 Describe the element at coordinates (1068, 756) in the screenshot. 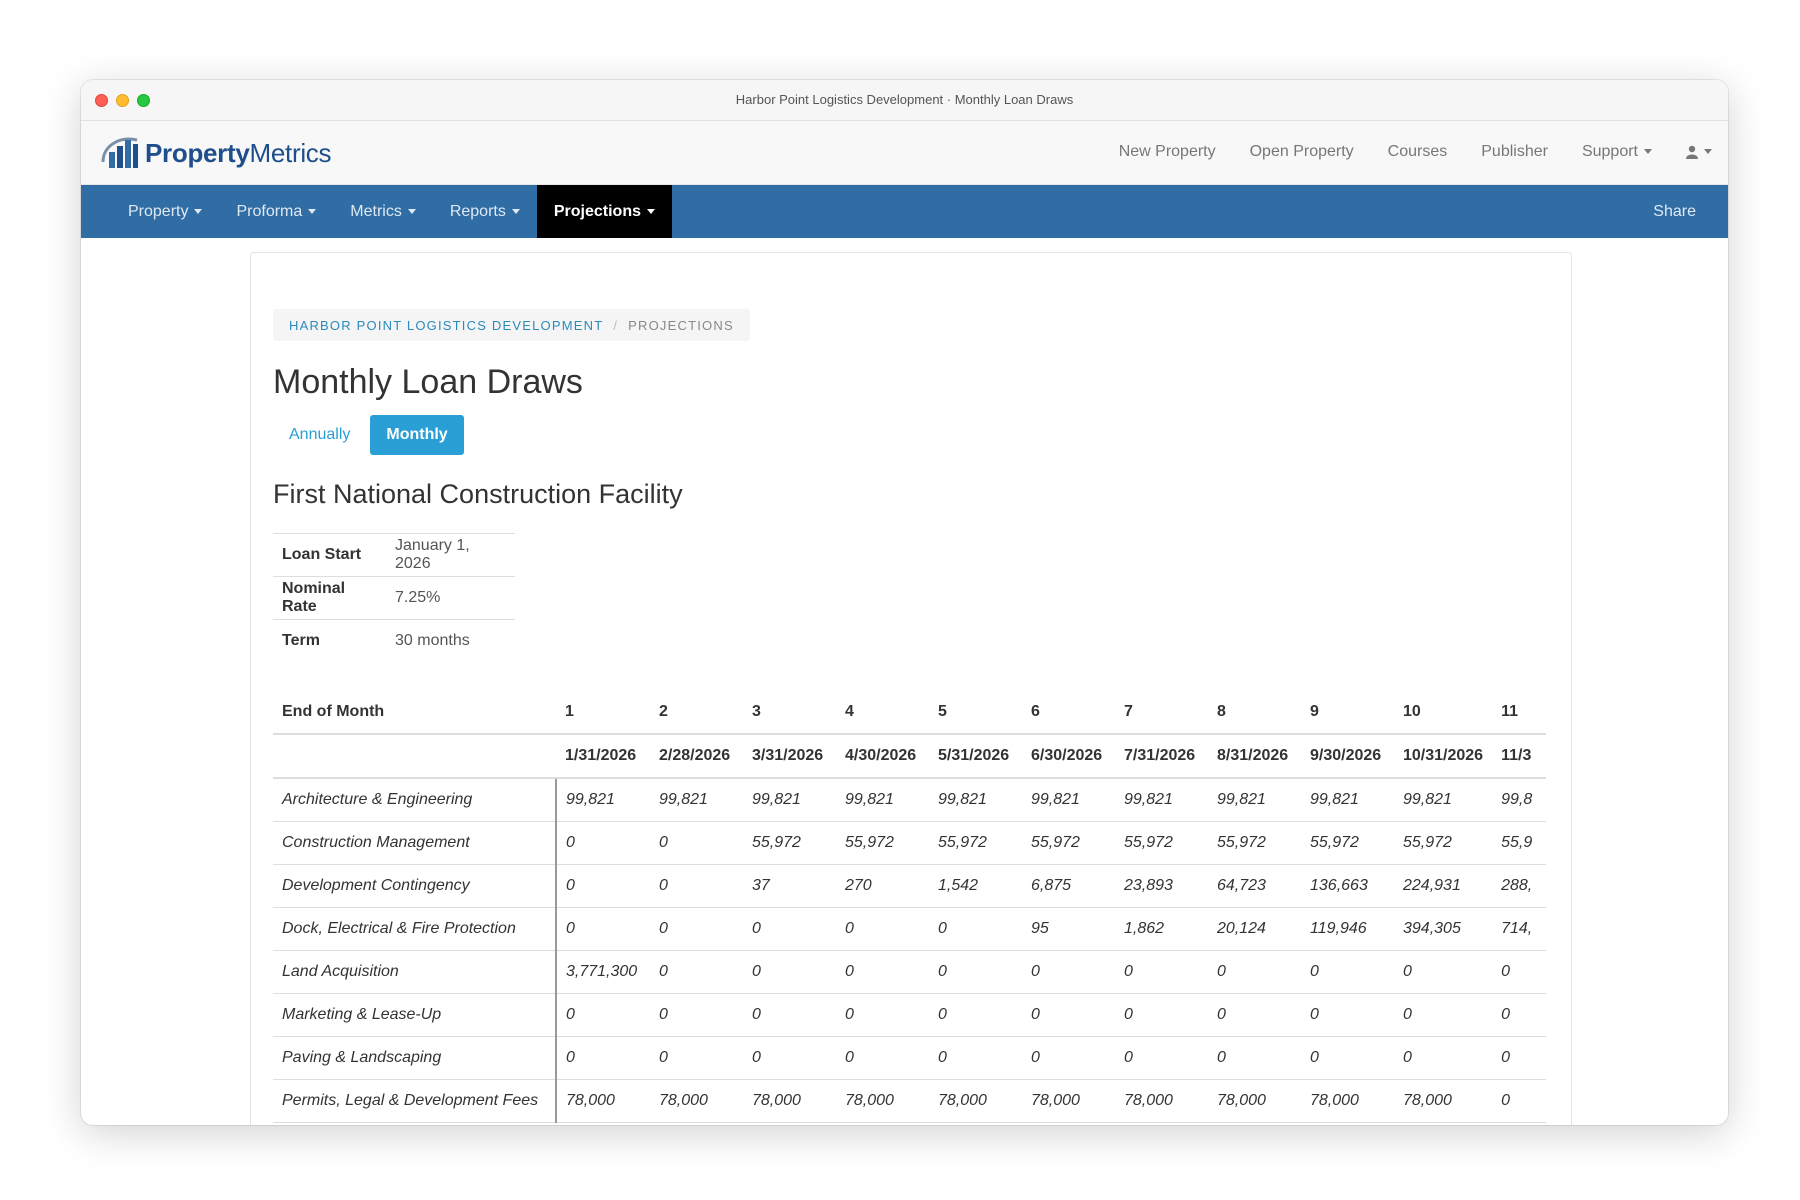

I see `month-date-header: 6/30/2026` at that location.